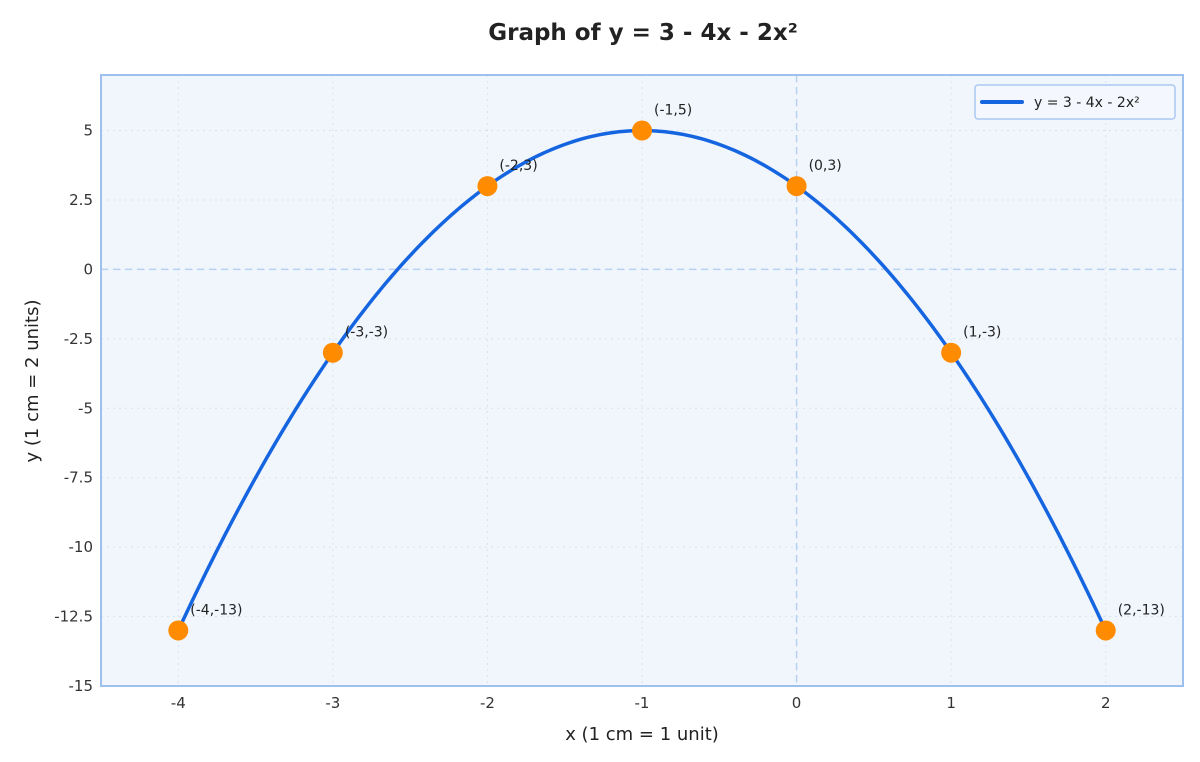 The image size is (1200, 762). Describe the element at coordinates (216, 610) in the screenshot. I see `point-label: (-4,-13)` at that location.